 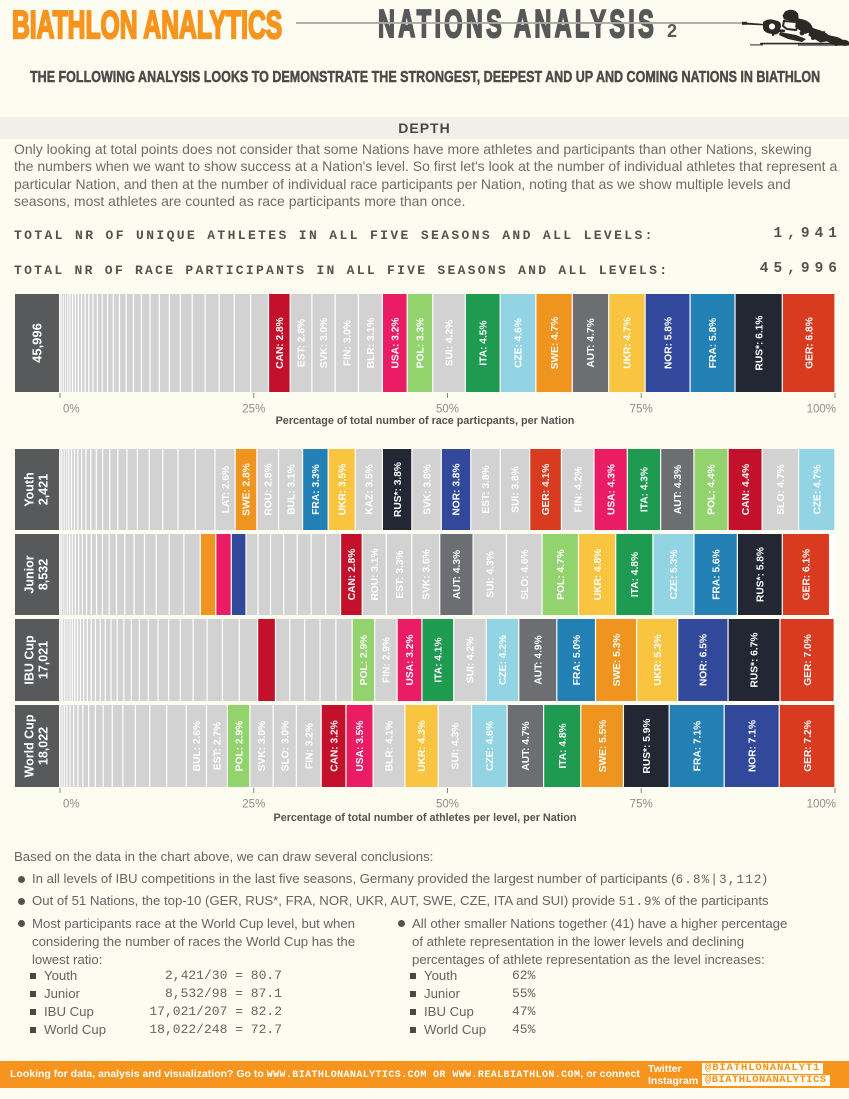 I want to click on svg-text: ITA: 4.1%, so click(x=438, y=659).